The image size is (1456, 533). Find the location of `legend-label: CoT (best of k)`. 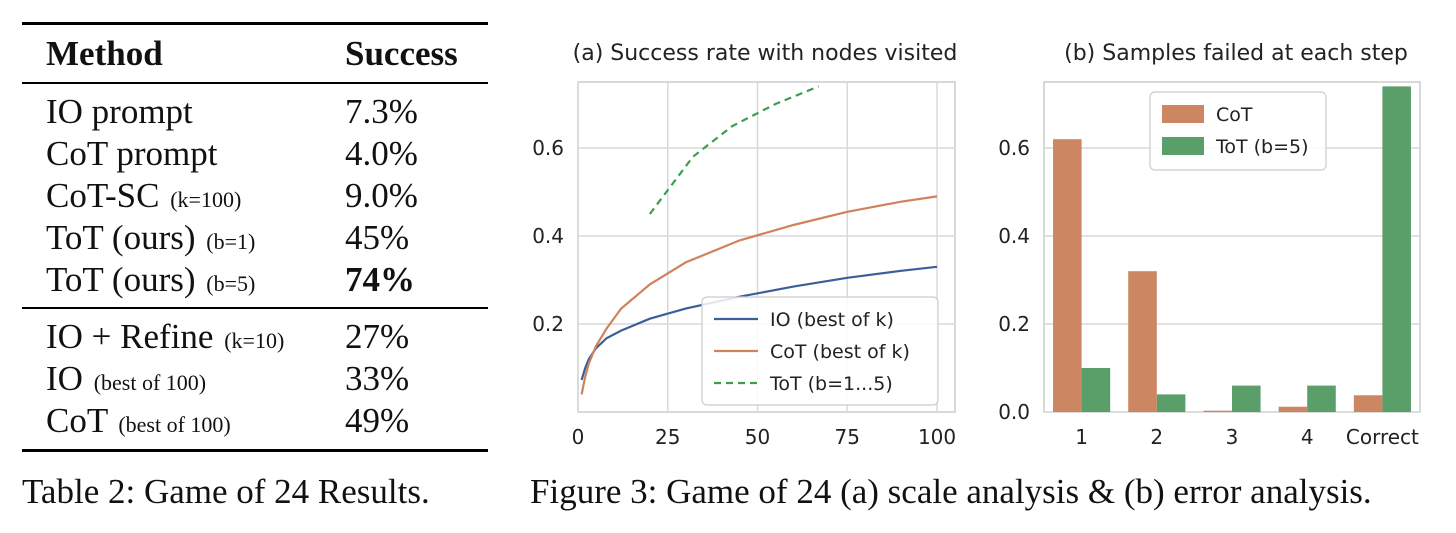

legend-label: CoT (best of k) is located at coordinates (840, 352).